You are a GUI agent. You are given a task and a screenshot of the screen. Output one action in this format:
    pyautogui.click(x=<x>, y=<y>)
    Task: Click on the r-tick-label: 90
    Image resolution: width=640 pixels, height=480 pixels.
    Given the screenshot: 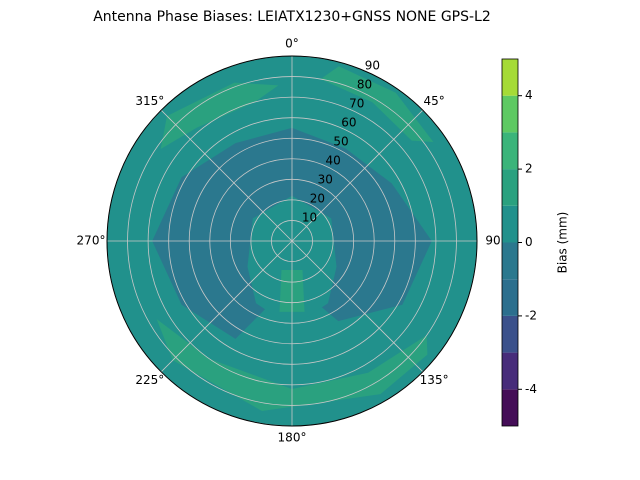 What is the action you would take?
    pyautogui.click(x=372, y=66)
    